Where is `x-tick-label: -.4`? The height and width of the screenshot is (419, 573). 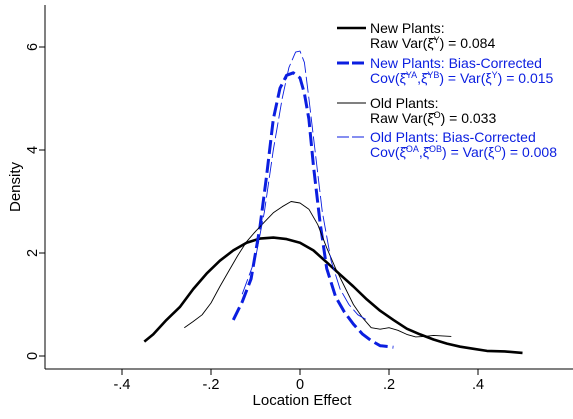
x-tick-label: -.4 is located at coordinates (122, 385).